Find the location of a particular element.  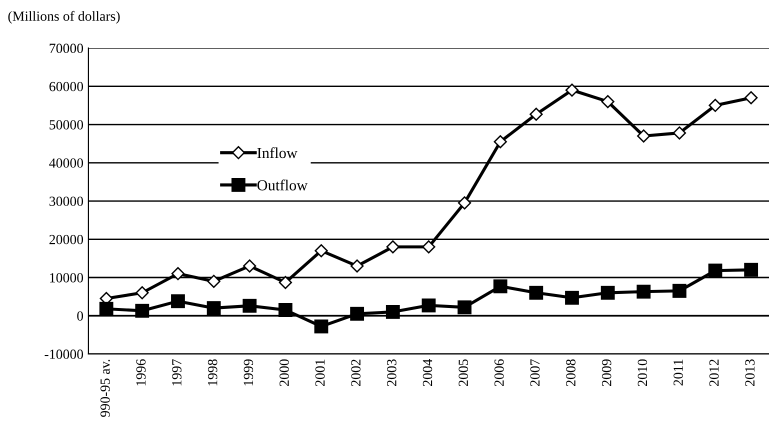

x-tick-label: 1998 is located at coordinates (213, 372).